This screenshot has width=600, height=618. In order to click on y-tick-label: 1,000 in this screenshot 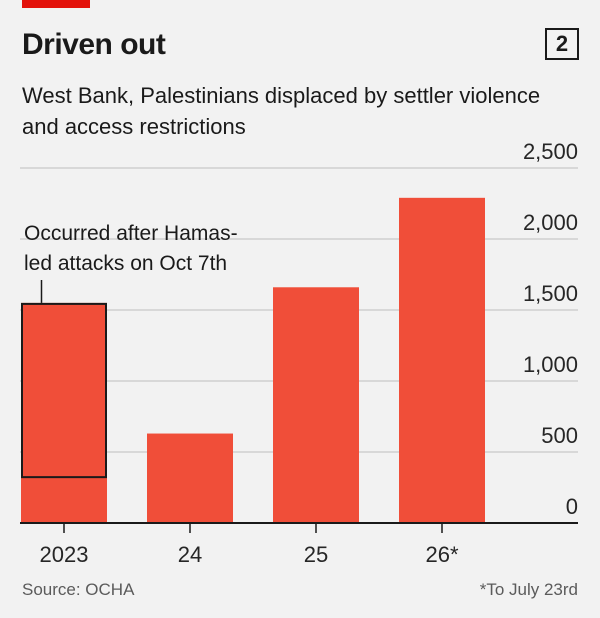, I will do `click(550, 364)`.